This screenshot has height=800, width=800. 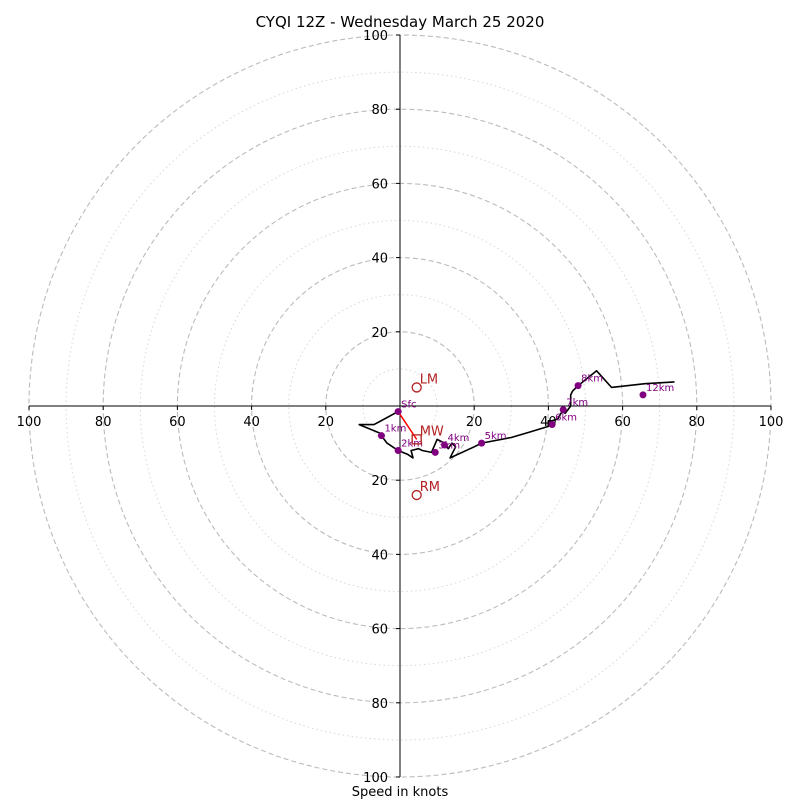 I want to click on height-marker-label: 8km, so click(x=592, y=379).